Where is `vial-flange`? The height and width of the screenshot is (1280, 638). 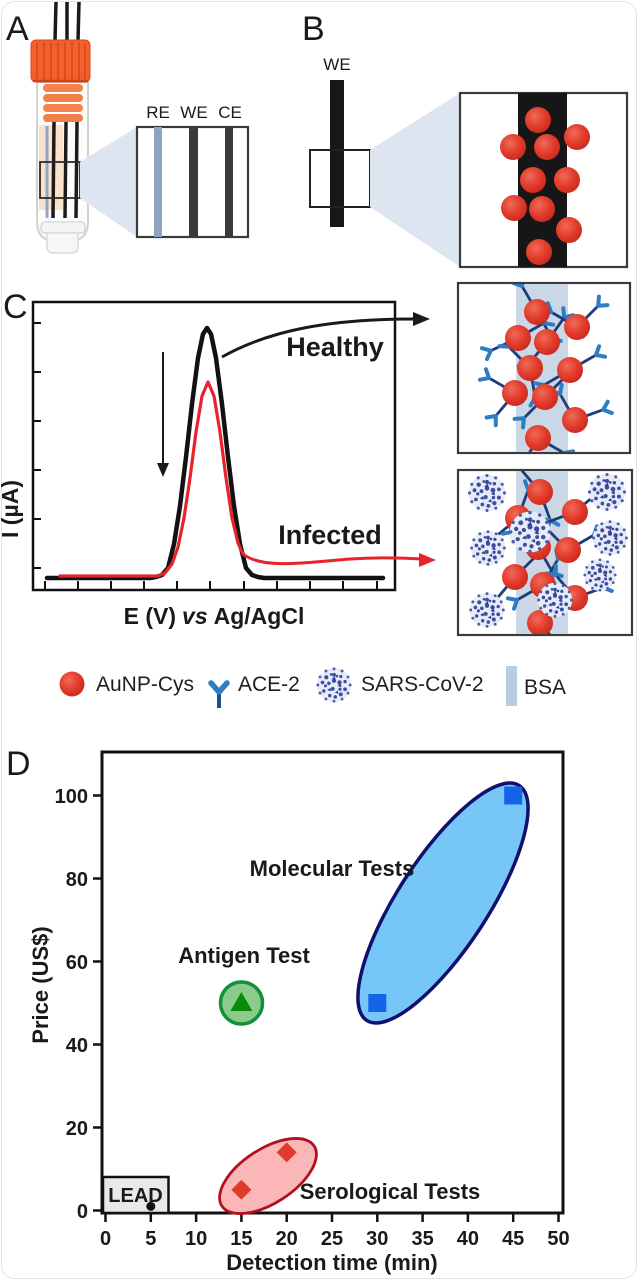
vial-flange is located at coordinates (63, 227).